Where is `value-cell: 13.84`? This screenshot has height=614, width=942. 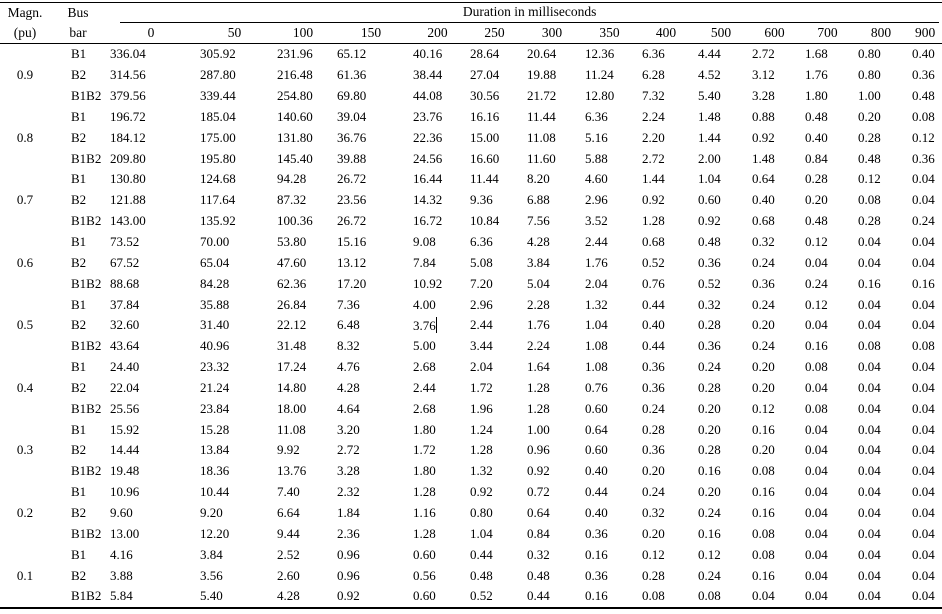
value-cell: 13.84 is located at coordinates (215, 450).